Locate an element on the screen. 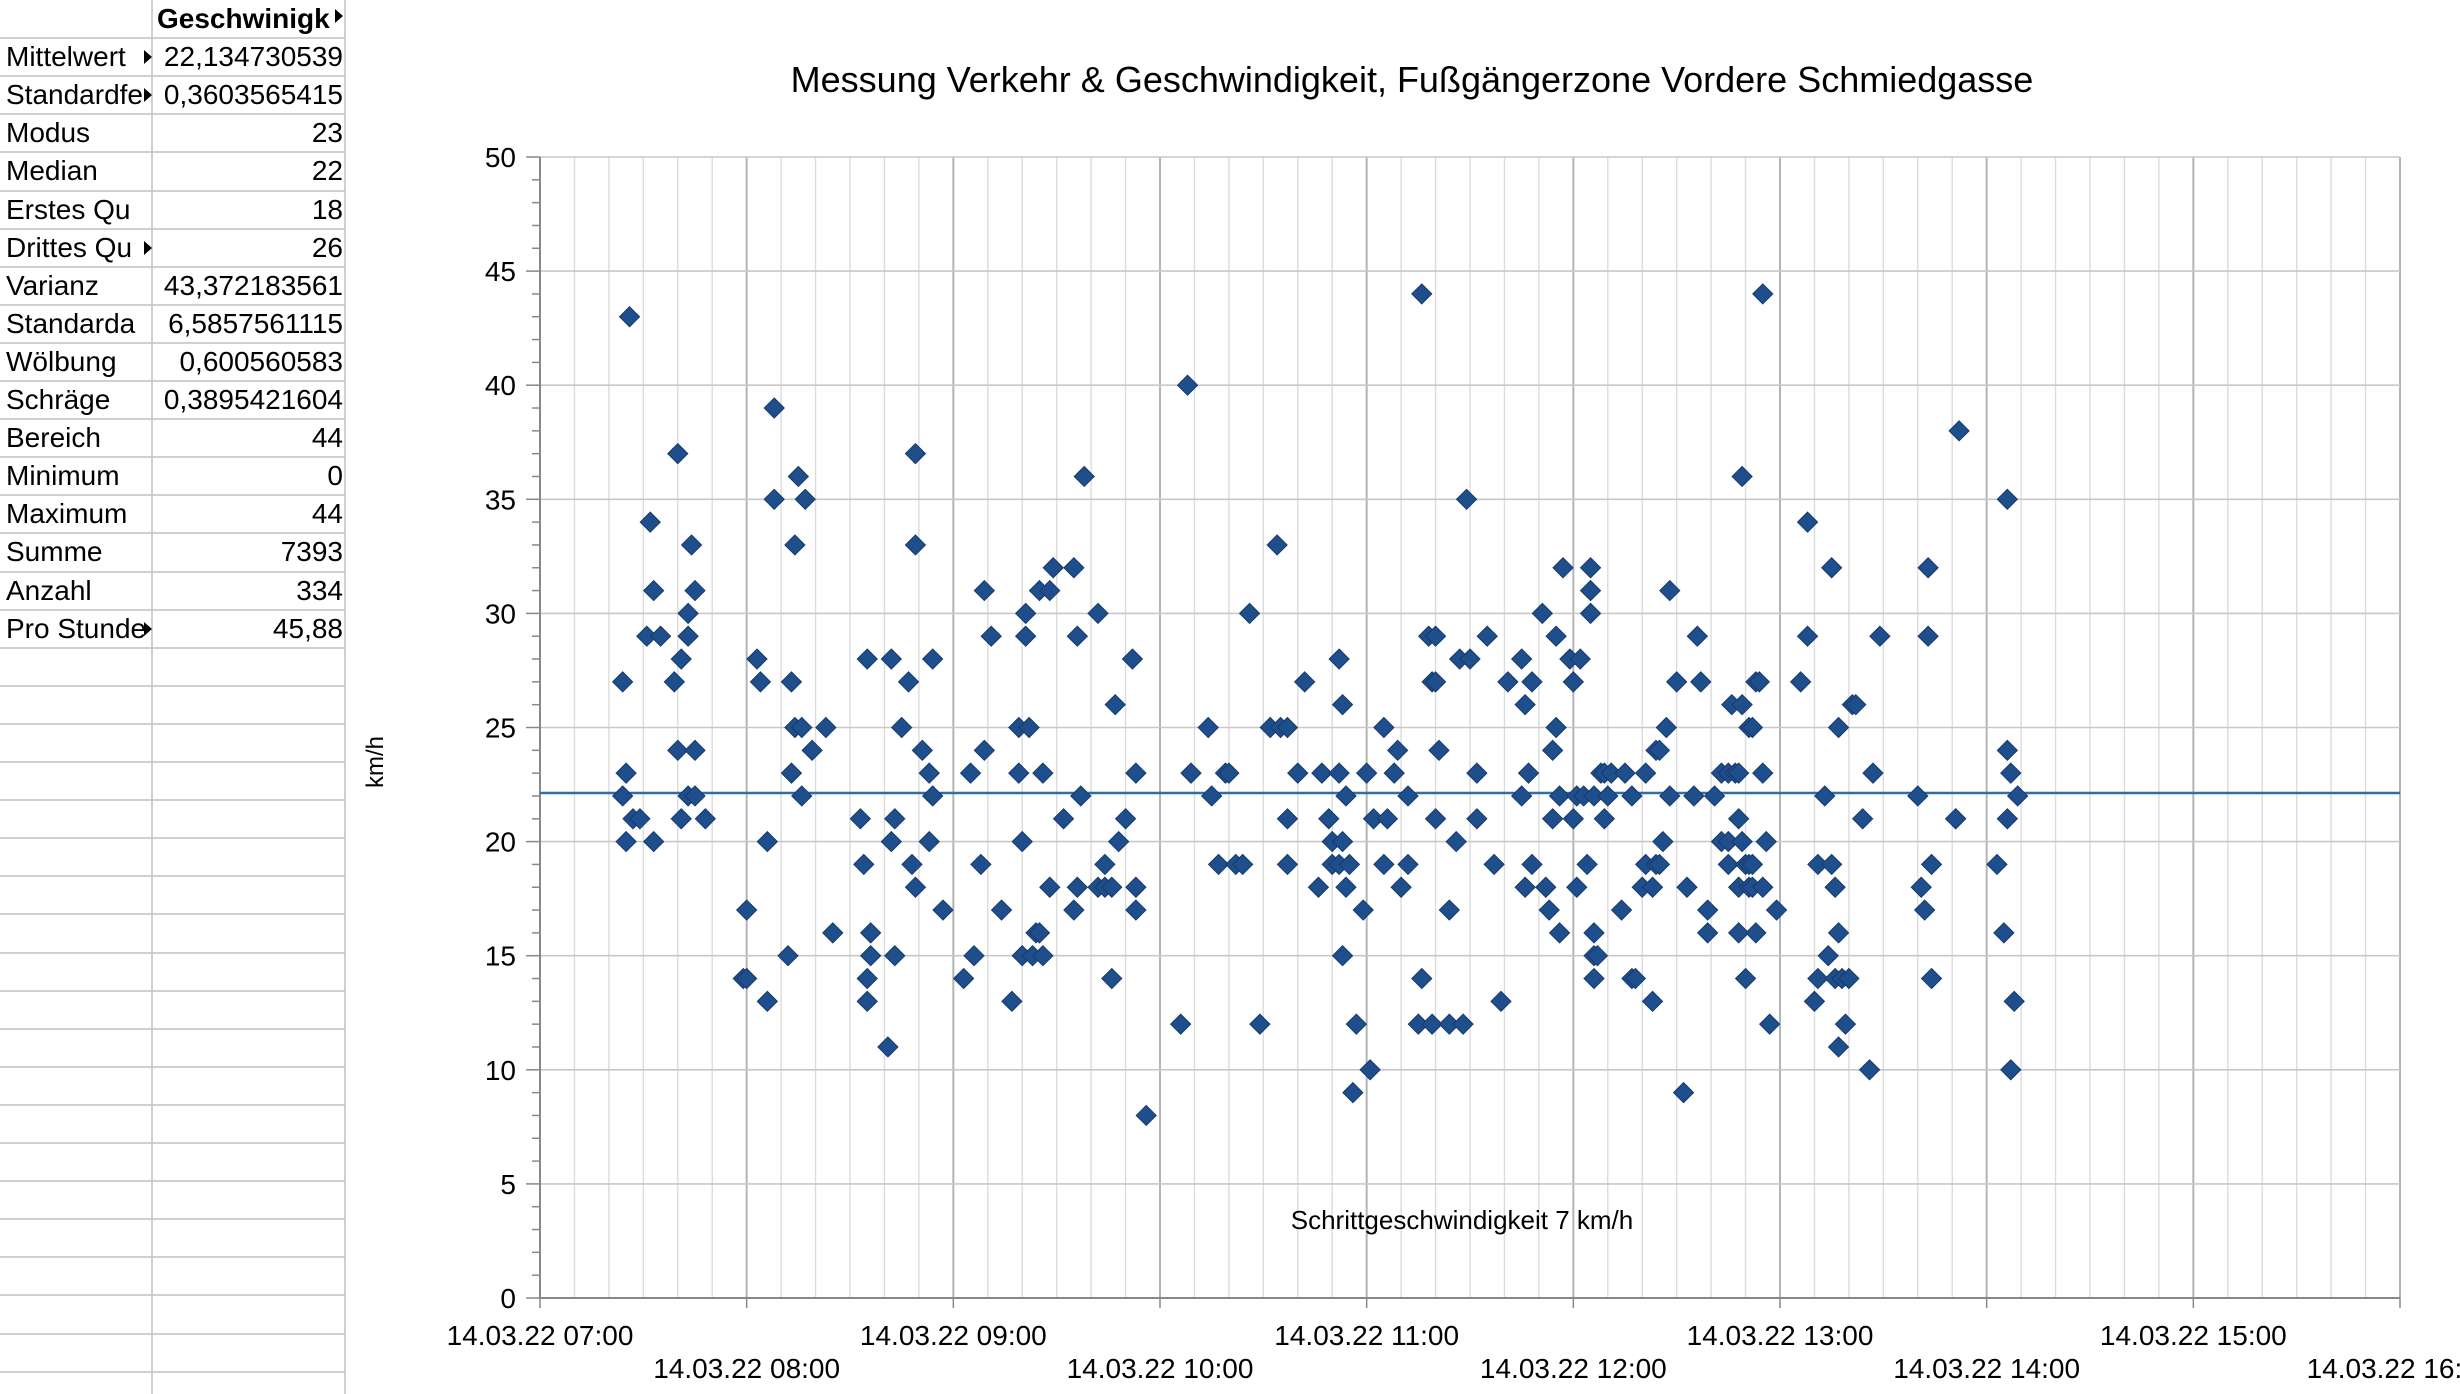  y-tick-label: 25 is located at coordinates (500, 728).